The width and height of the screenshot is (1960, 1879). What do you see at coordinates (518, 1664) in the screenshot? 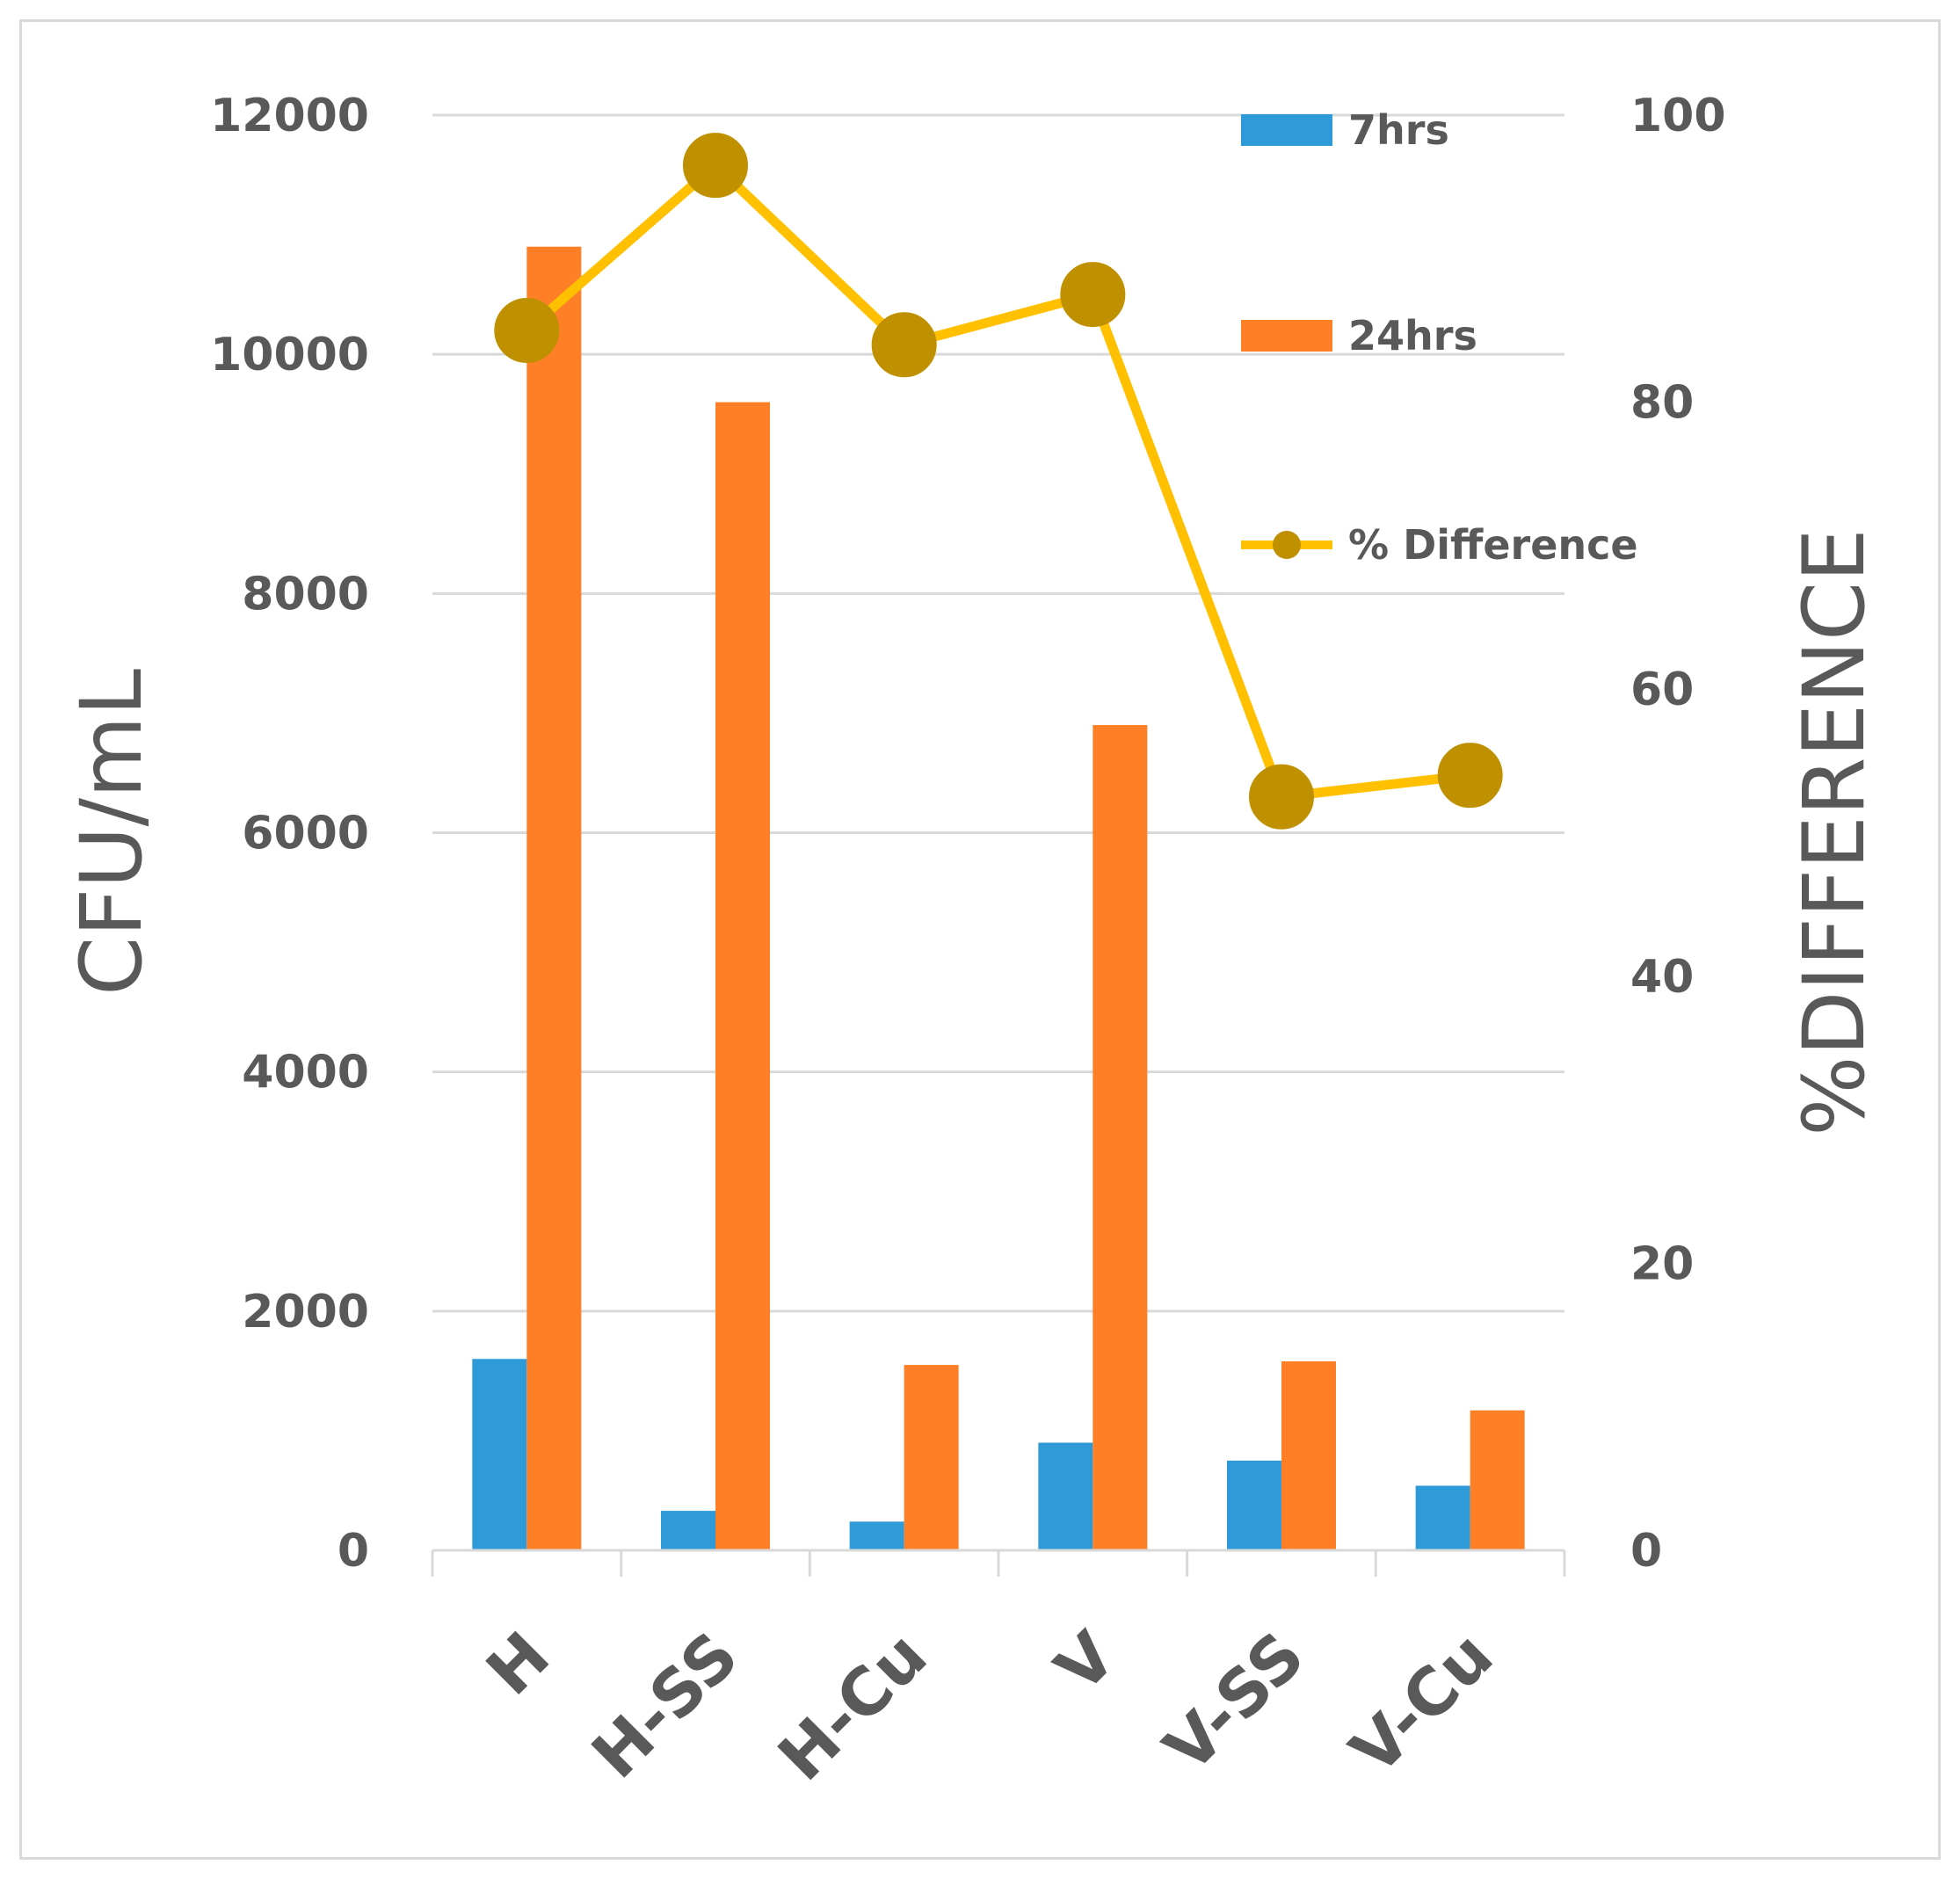
I see `category-label: H` at bounding box center [518, 1664].